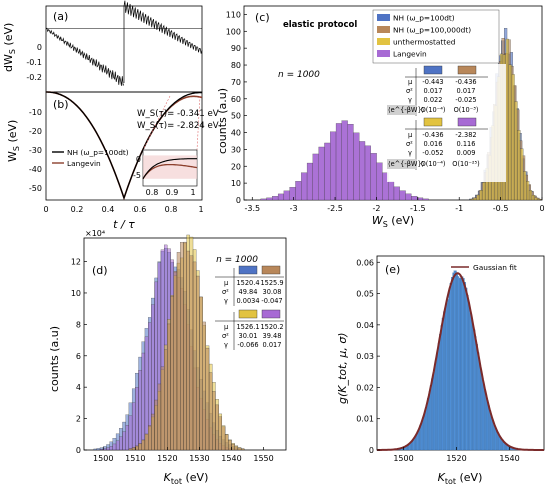 The height and width of the screenshot is (493, 550). I want to click on panel-d-ytick-label: 8, so click(78, 324).